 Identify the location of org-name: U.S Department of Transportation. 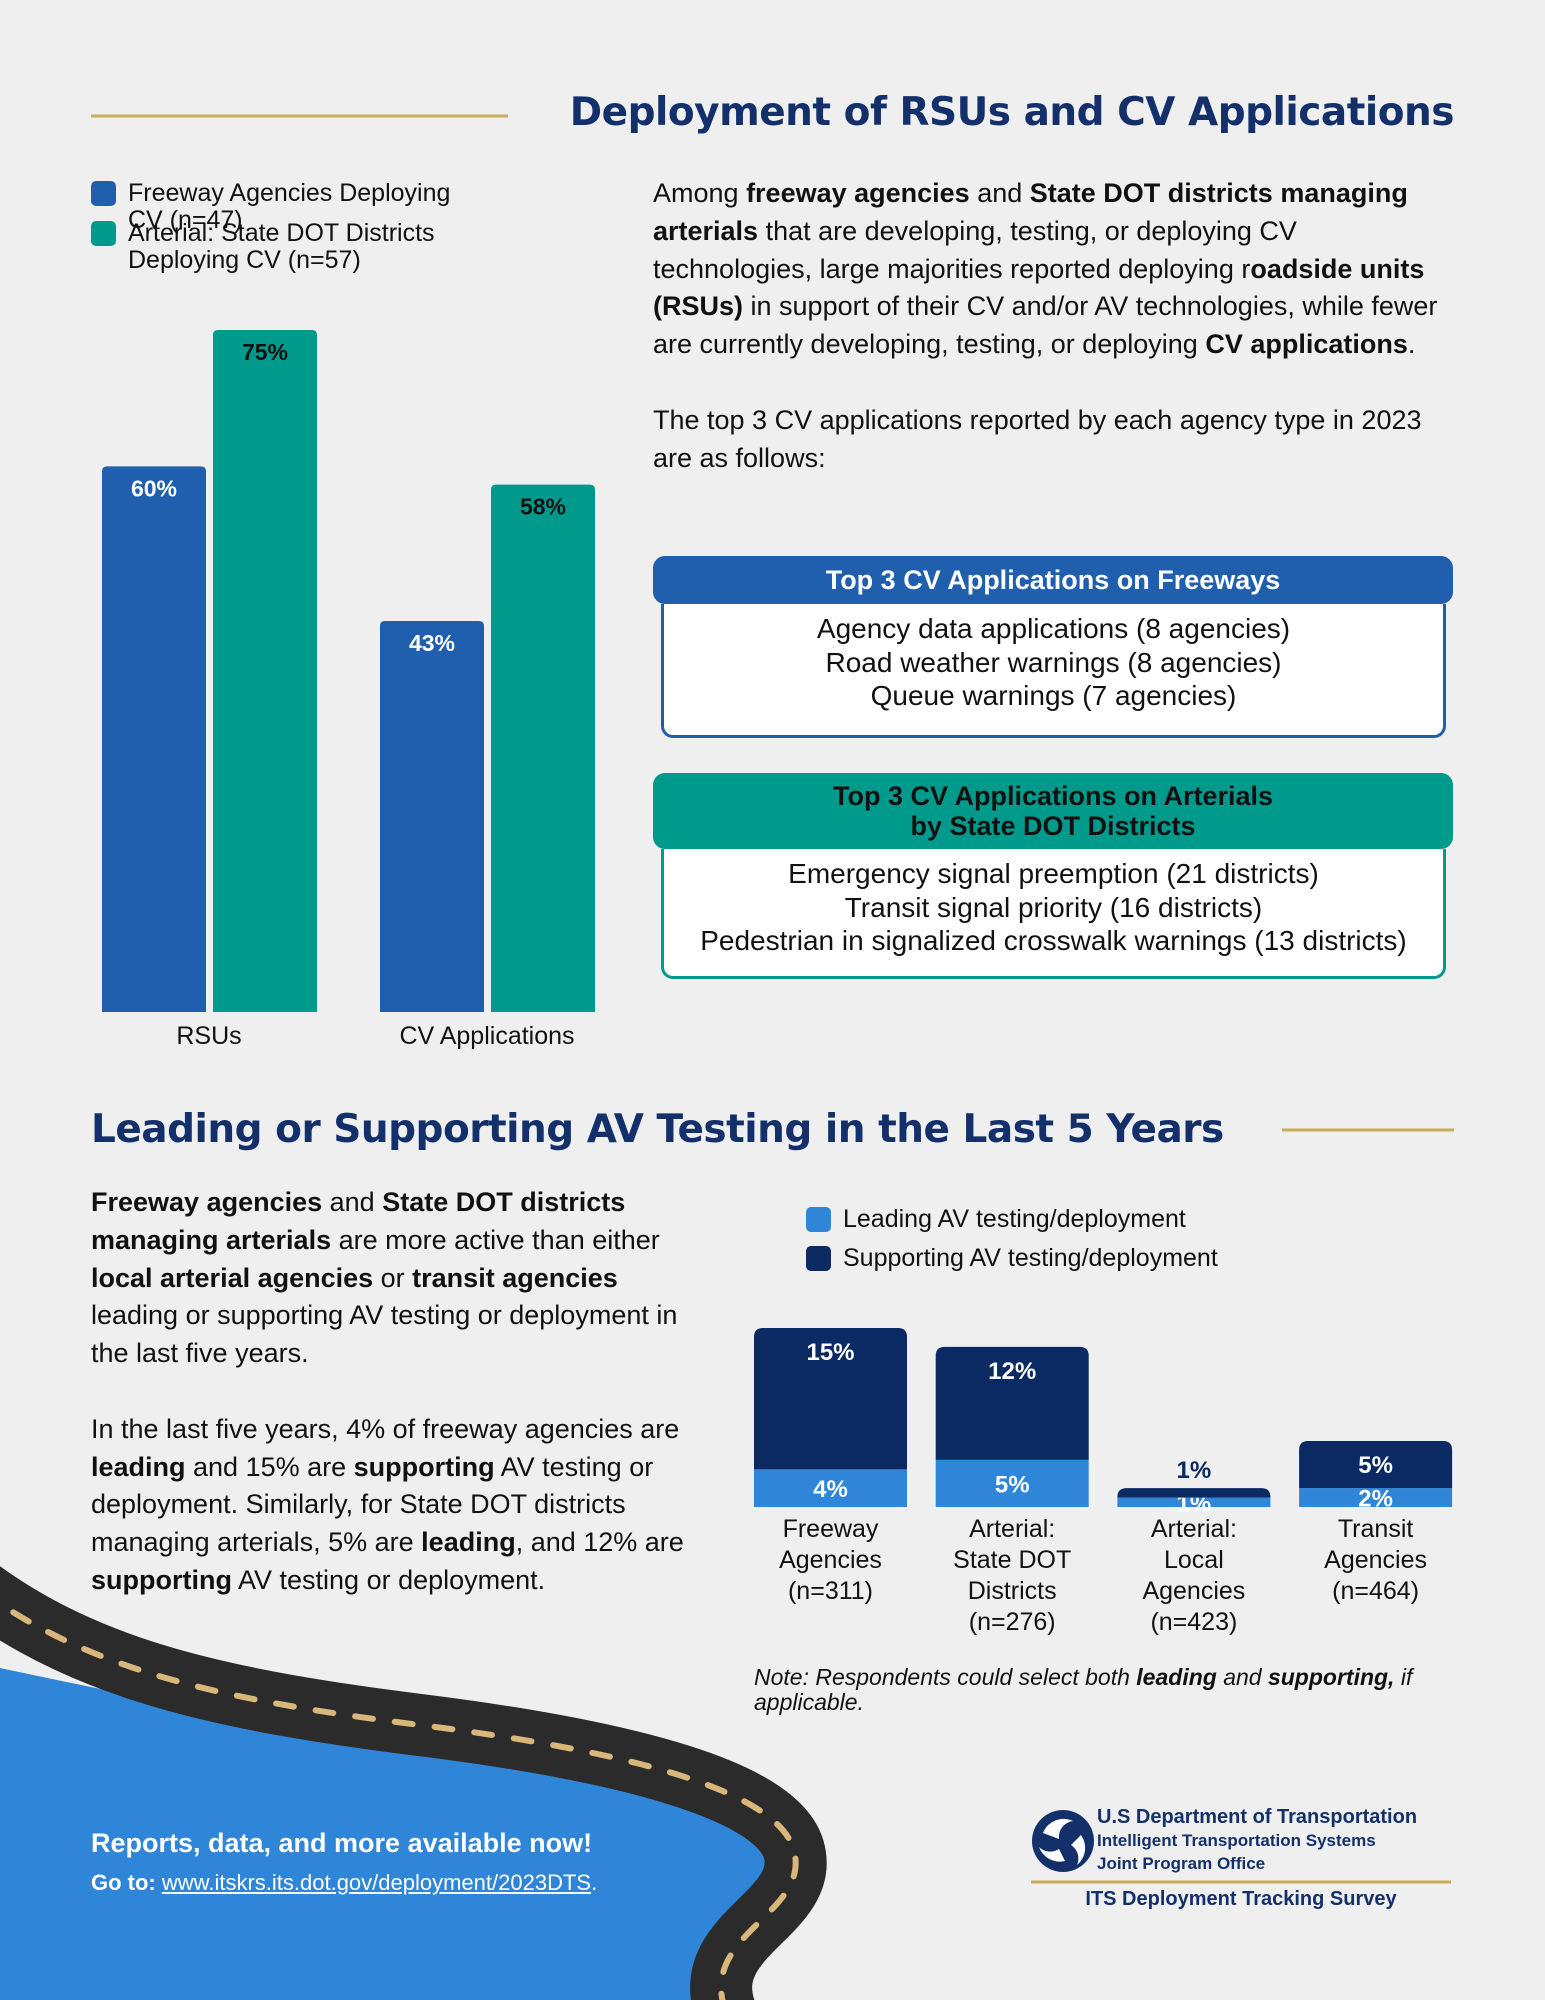
(1257, 1817).